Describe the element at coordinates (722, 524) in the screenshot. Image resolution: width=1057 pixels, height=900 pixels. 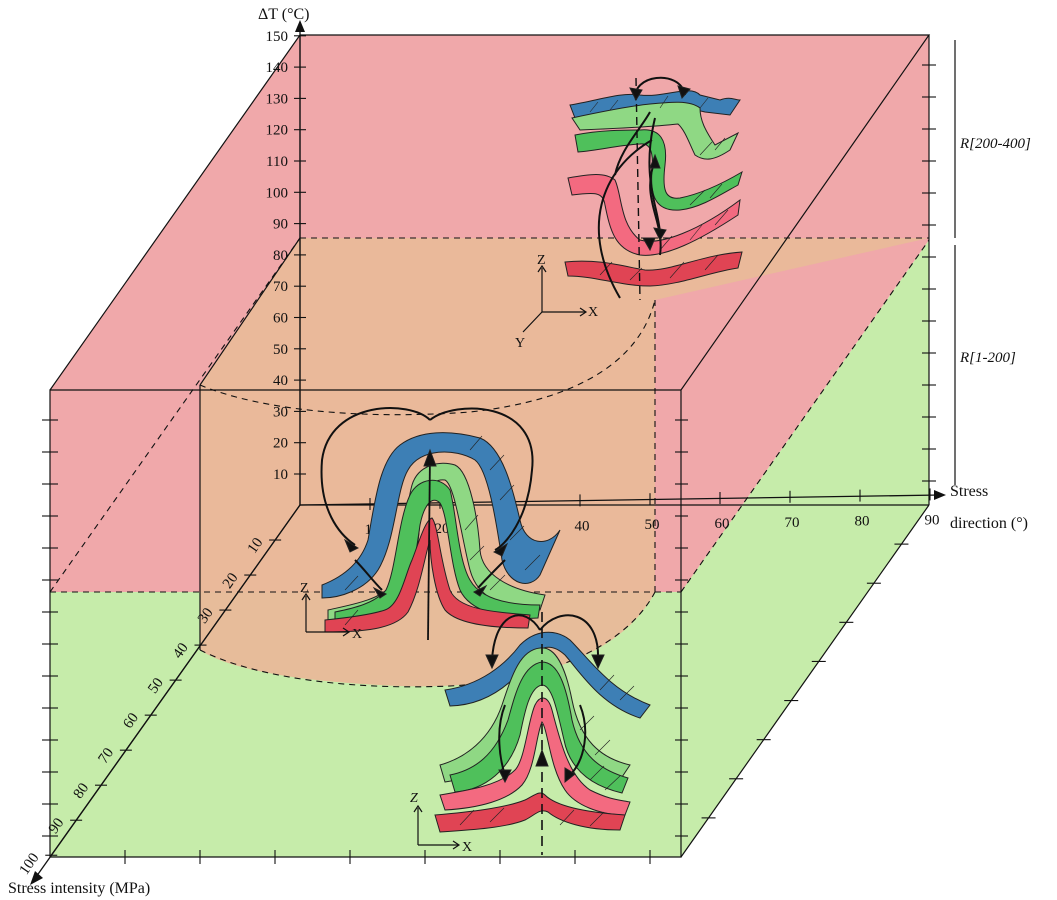
I see `x-tick-label: 60` at that location.